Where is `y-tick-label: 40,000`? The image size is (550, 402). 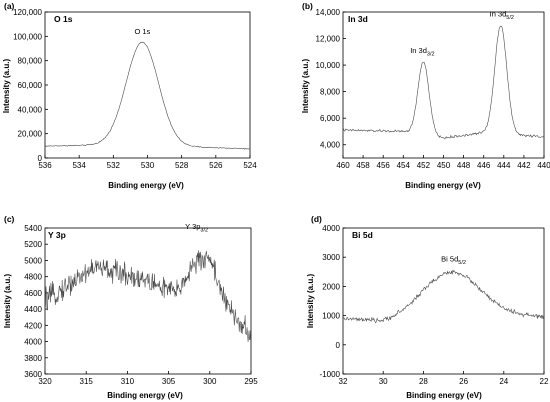
y-tick-label: 40,000 is located at coordinates (30, 109).